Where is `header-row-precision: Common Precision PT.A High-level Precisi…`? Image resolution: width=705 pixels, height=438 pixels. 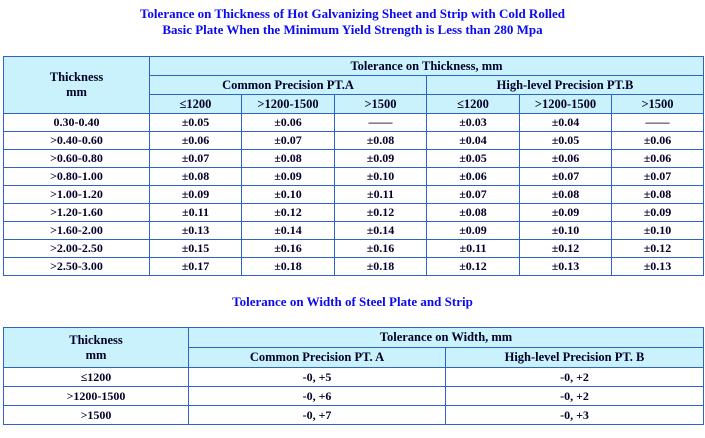
header-row-precision: Common Precision PT.A High-level Precisi… is located at coordinates (354, 85).